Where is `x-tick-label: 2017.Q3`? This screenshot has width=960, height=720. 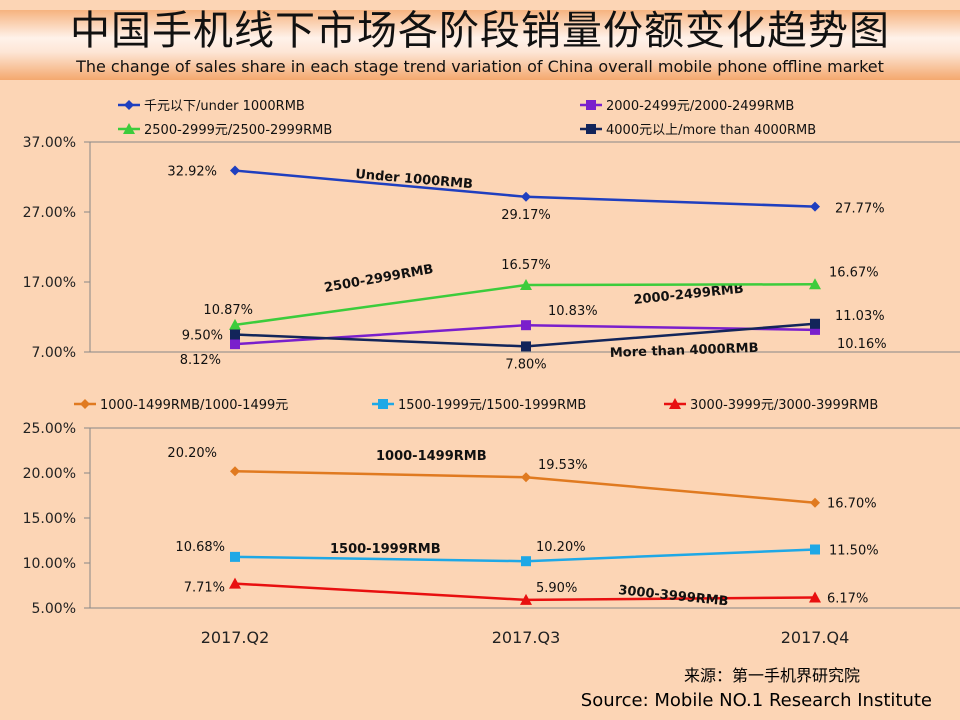 x-tick-label: 2017.Q3 is located at coordinates (526, 637).